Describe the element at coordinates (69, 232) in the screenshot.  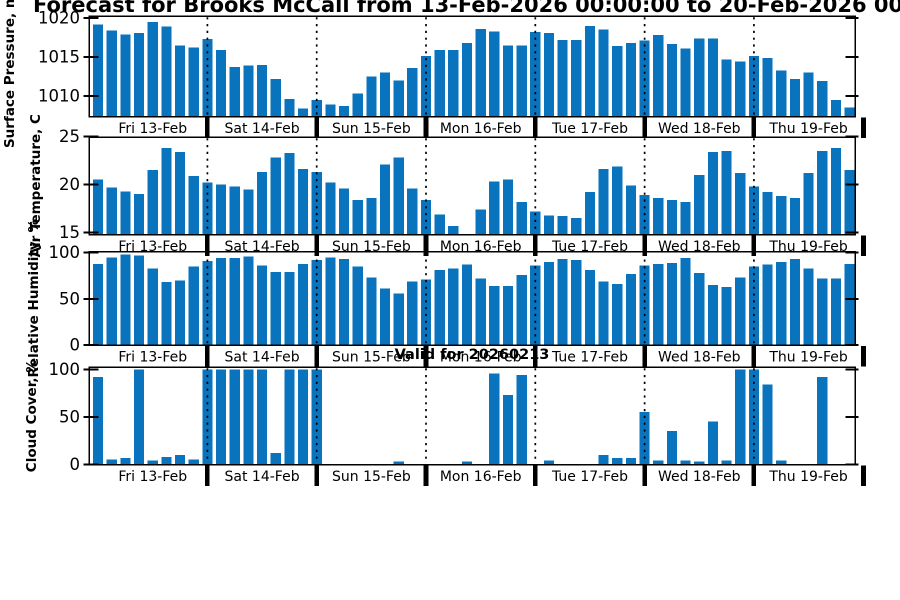
I see `y-tick-label: 15` at that location.